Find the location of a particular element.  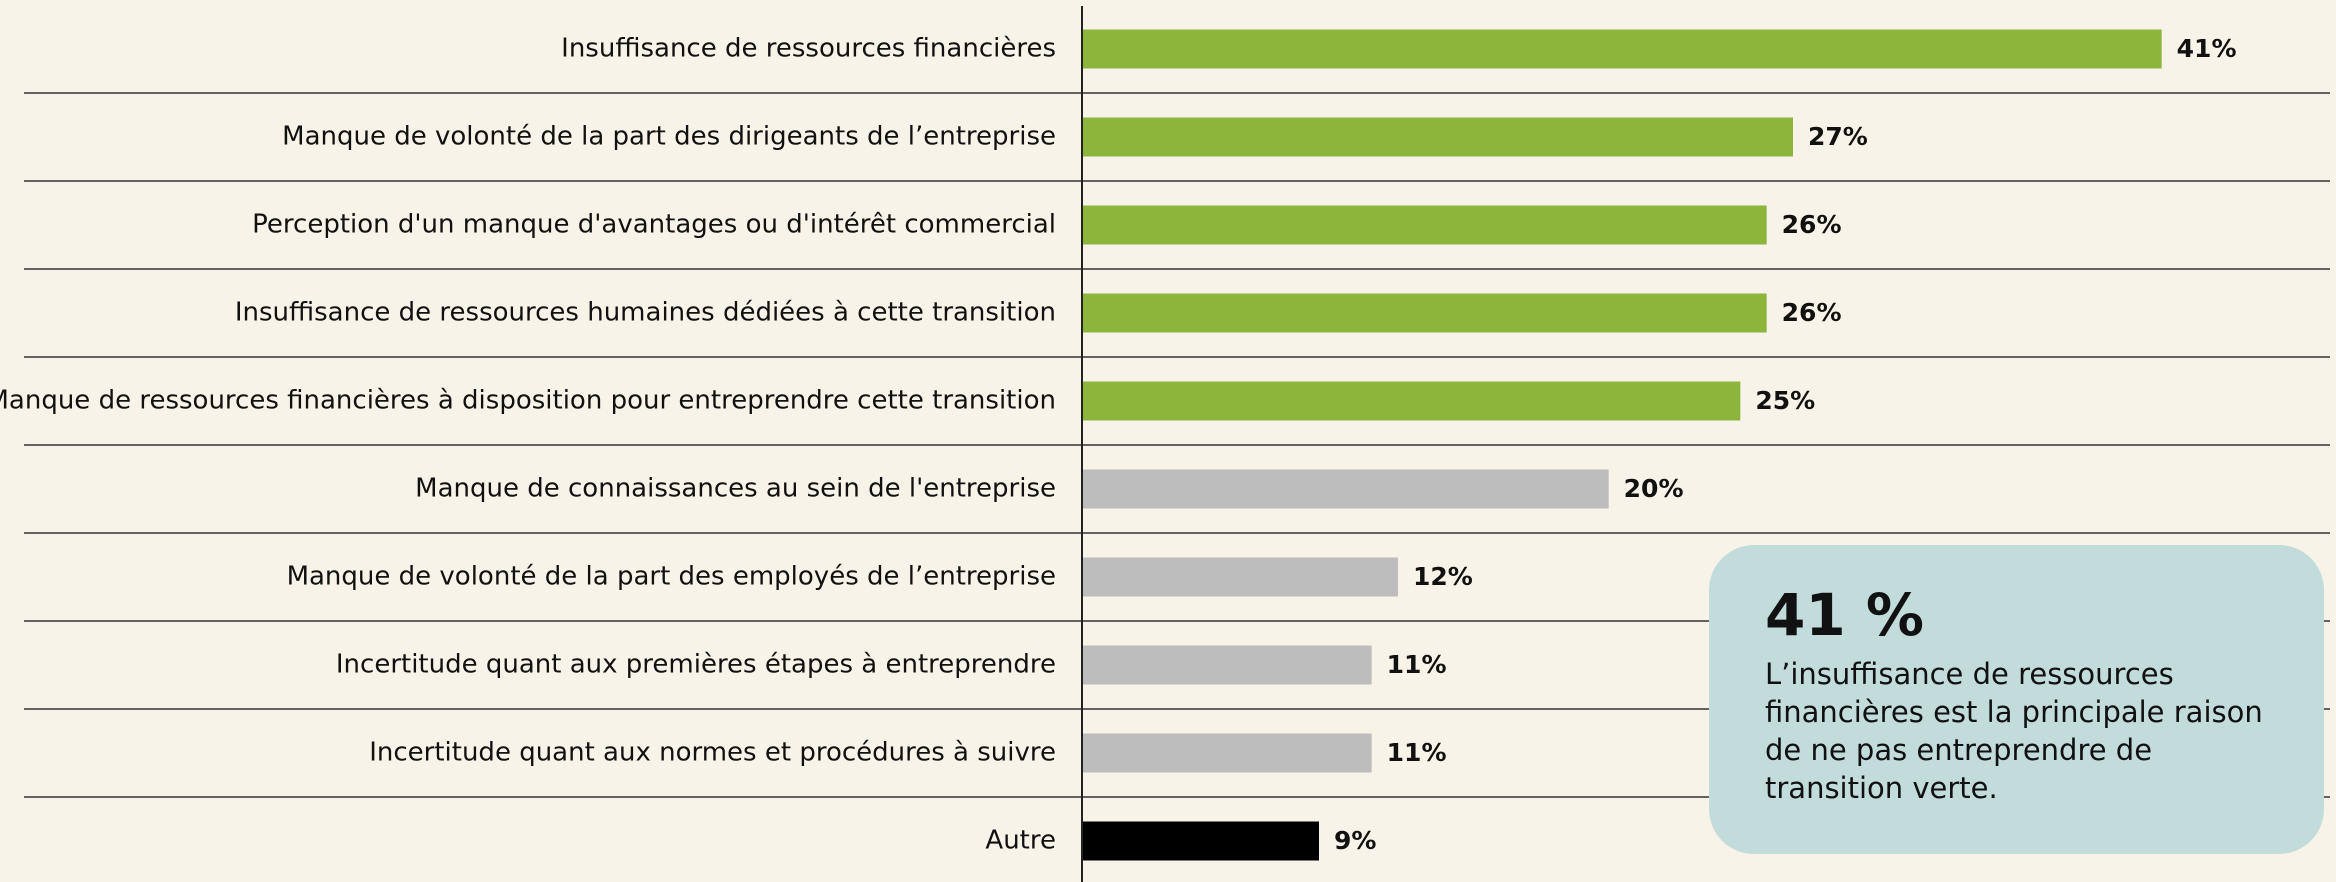

value-label: 12% is located at coordinates (1443, 576).